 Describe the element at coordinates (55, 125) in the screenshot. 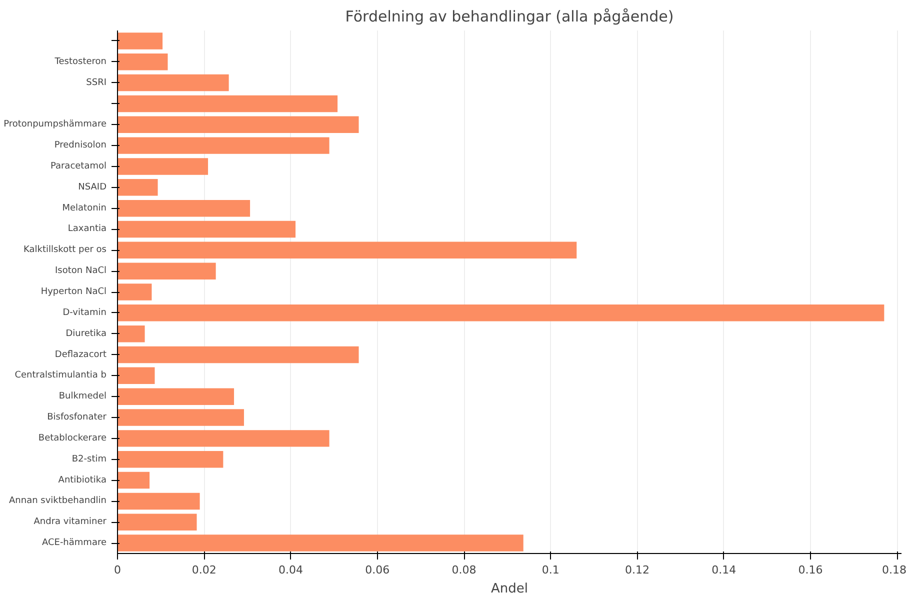

I see `y-tick-label: Protonpumpshämmare` at that location.